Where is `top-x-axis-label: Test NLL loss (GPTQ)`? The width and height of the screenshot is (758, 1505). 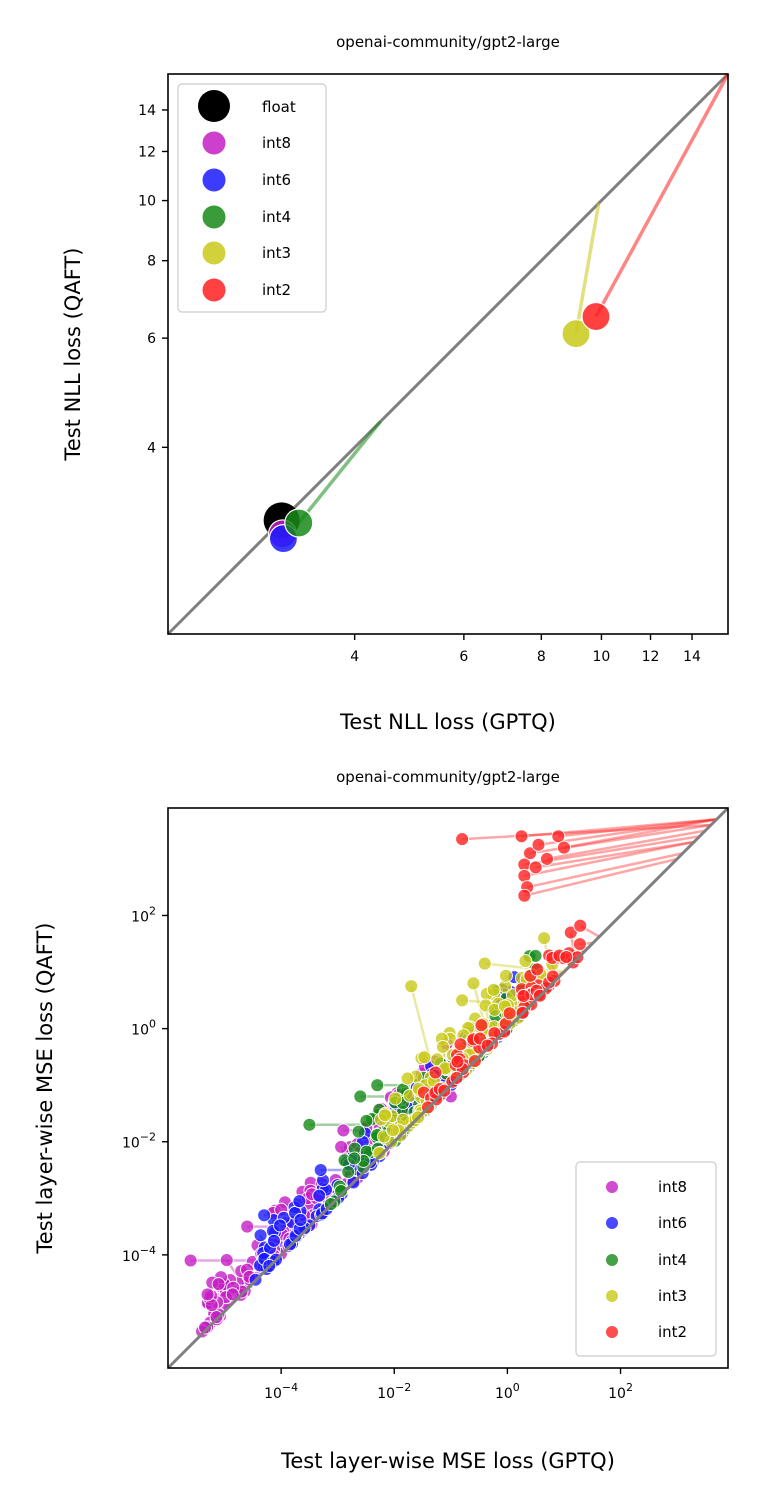 top-x-axis-label: Test NLL loss (GPTQ) is located at coordinates (447, 722).